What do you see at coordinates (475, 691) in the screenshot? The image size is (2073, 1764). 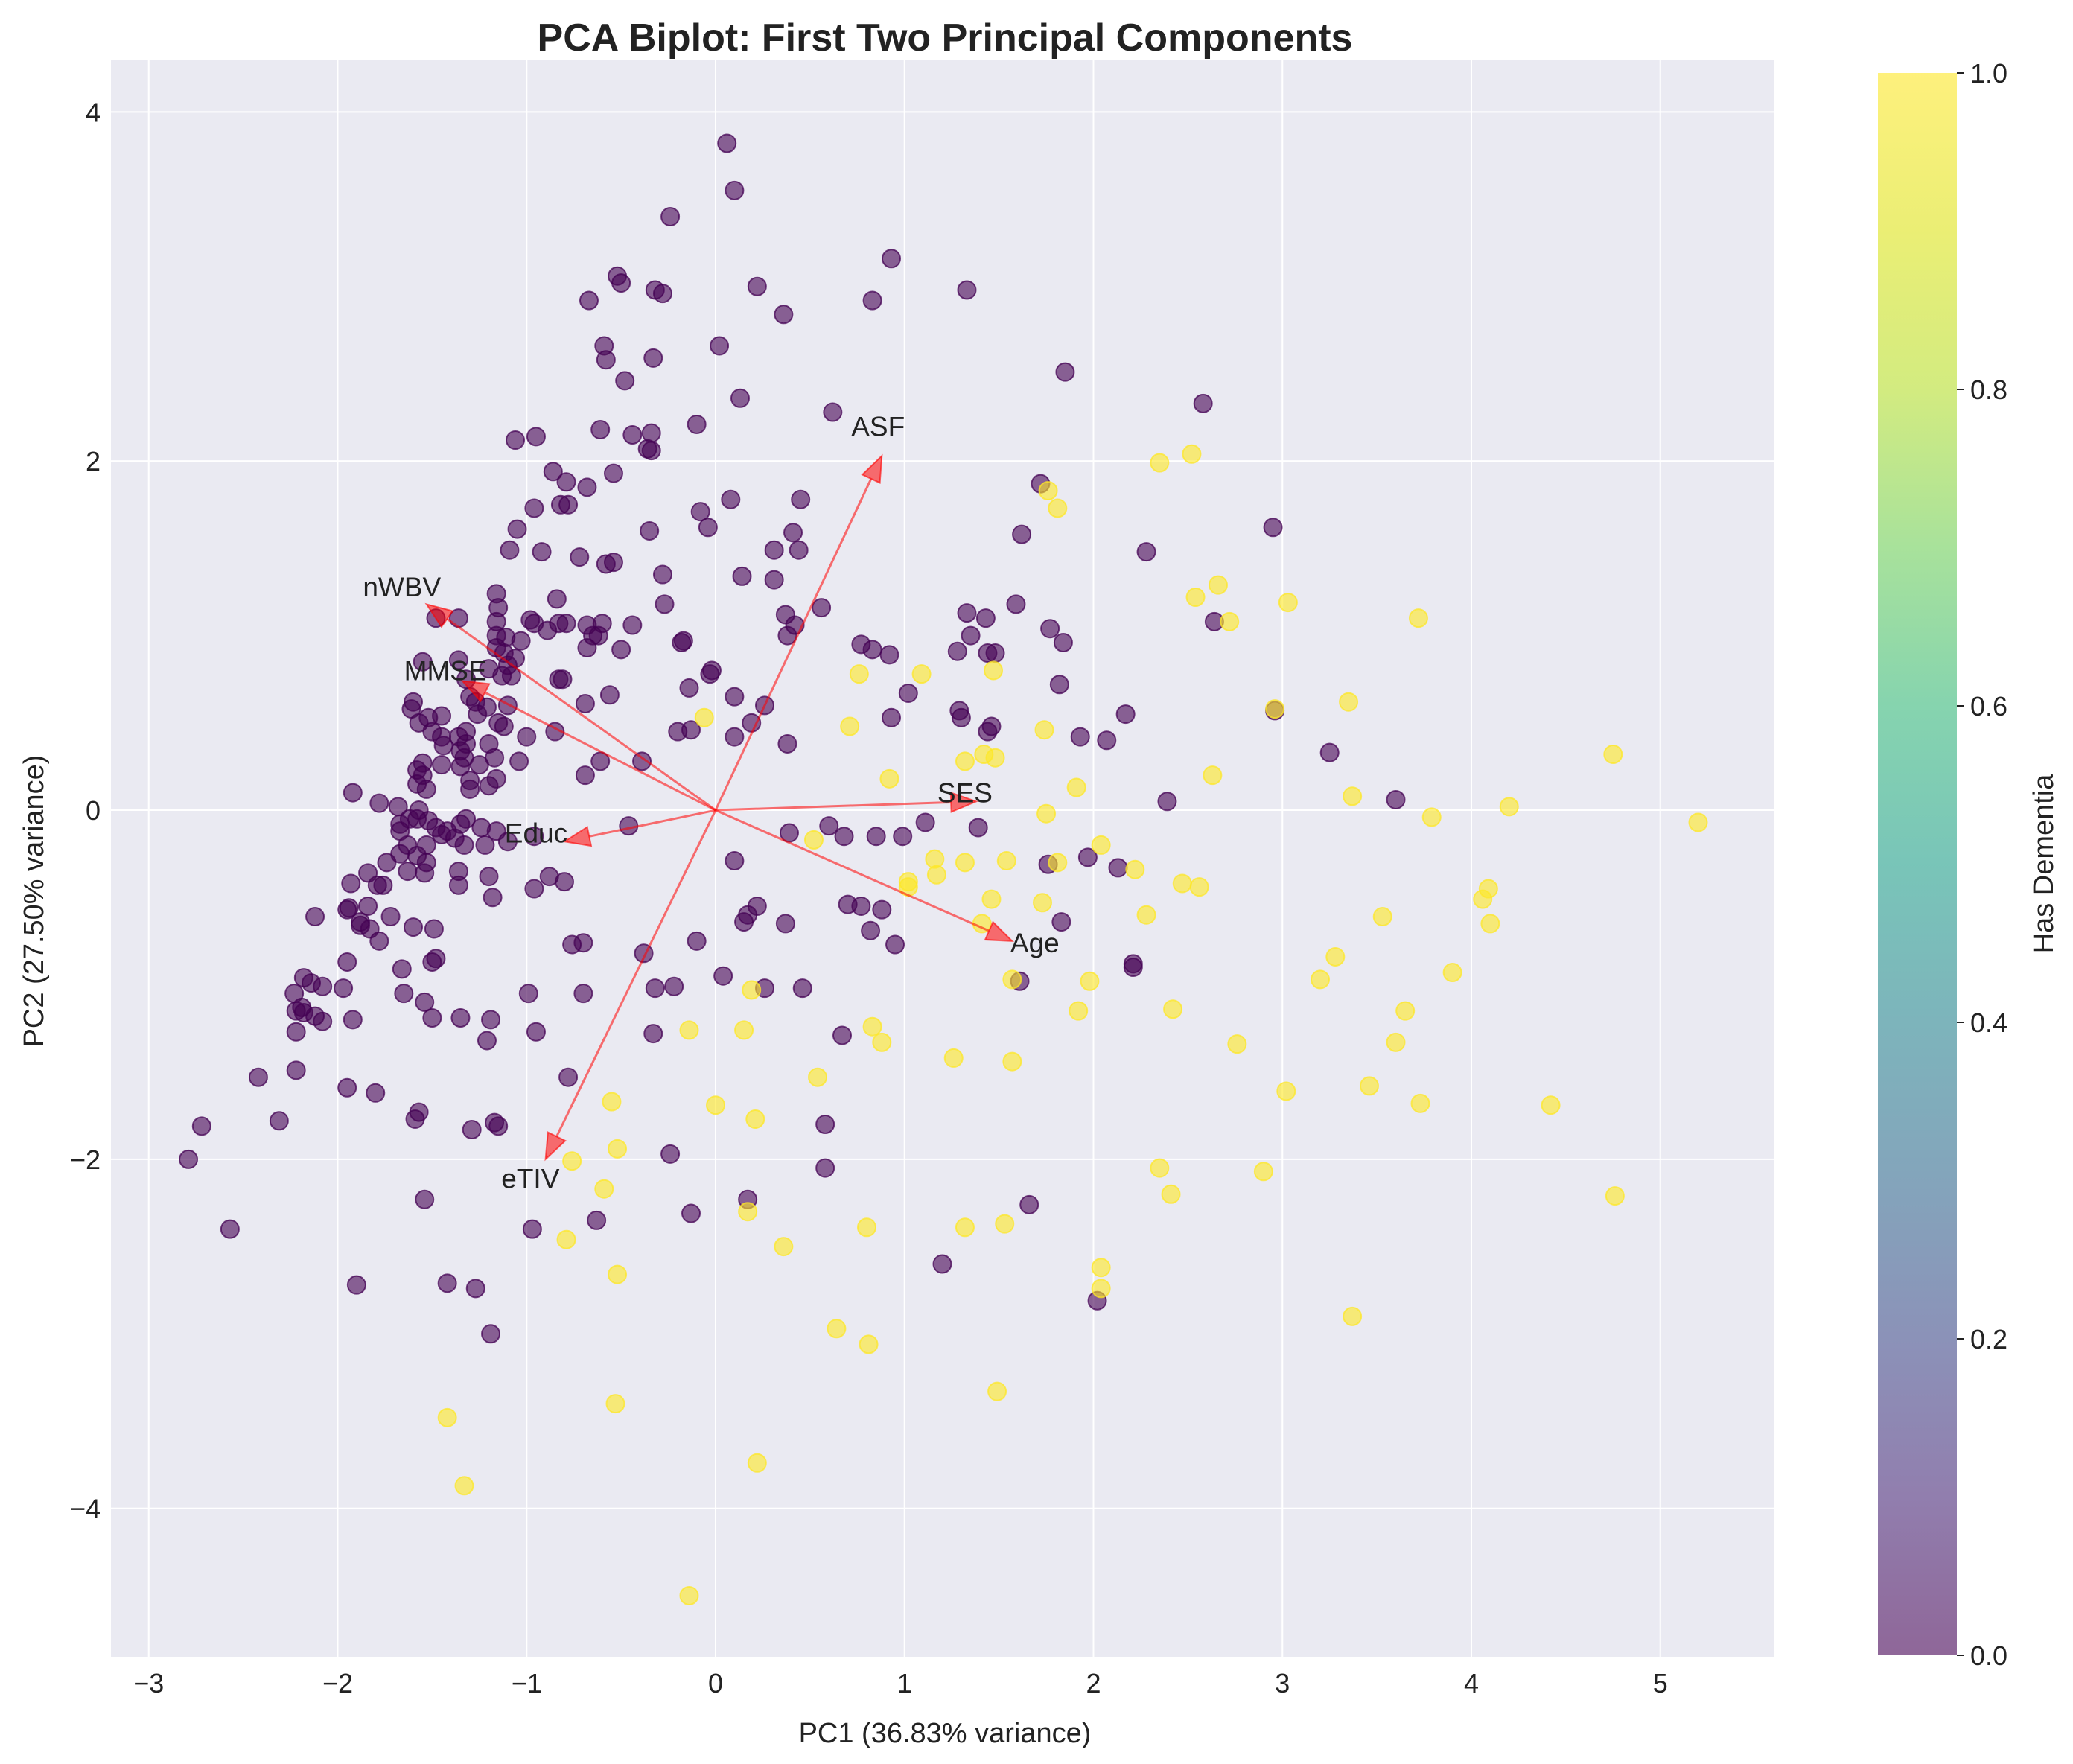 I see `loading-arrowhead-mmse` at bounding box center [475, 691].